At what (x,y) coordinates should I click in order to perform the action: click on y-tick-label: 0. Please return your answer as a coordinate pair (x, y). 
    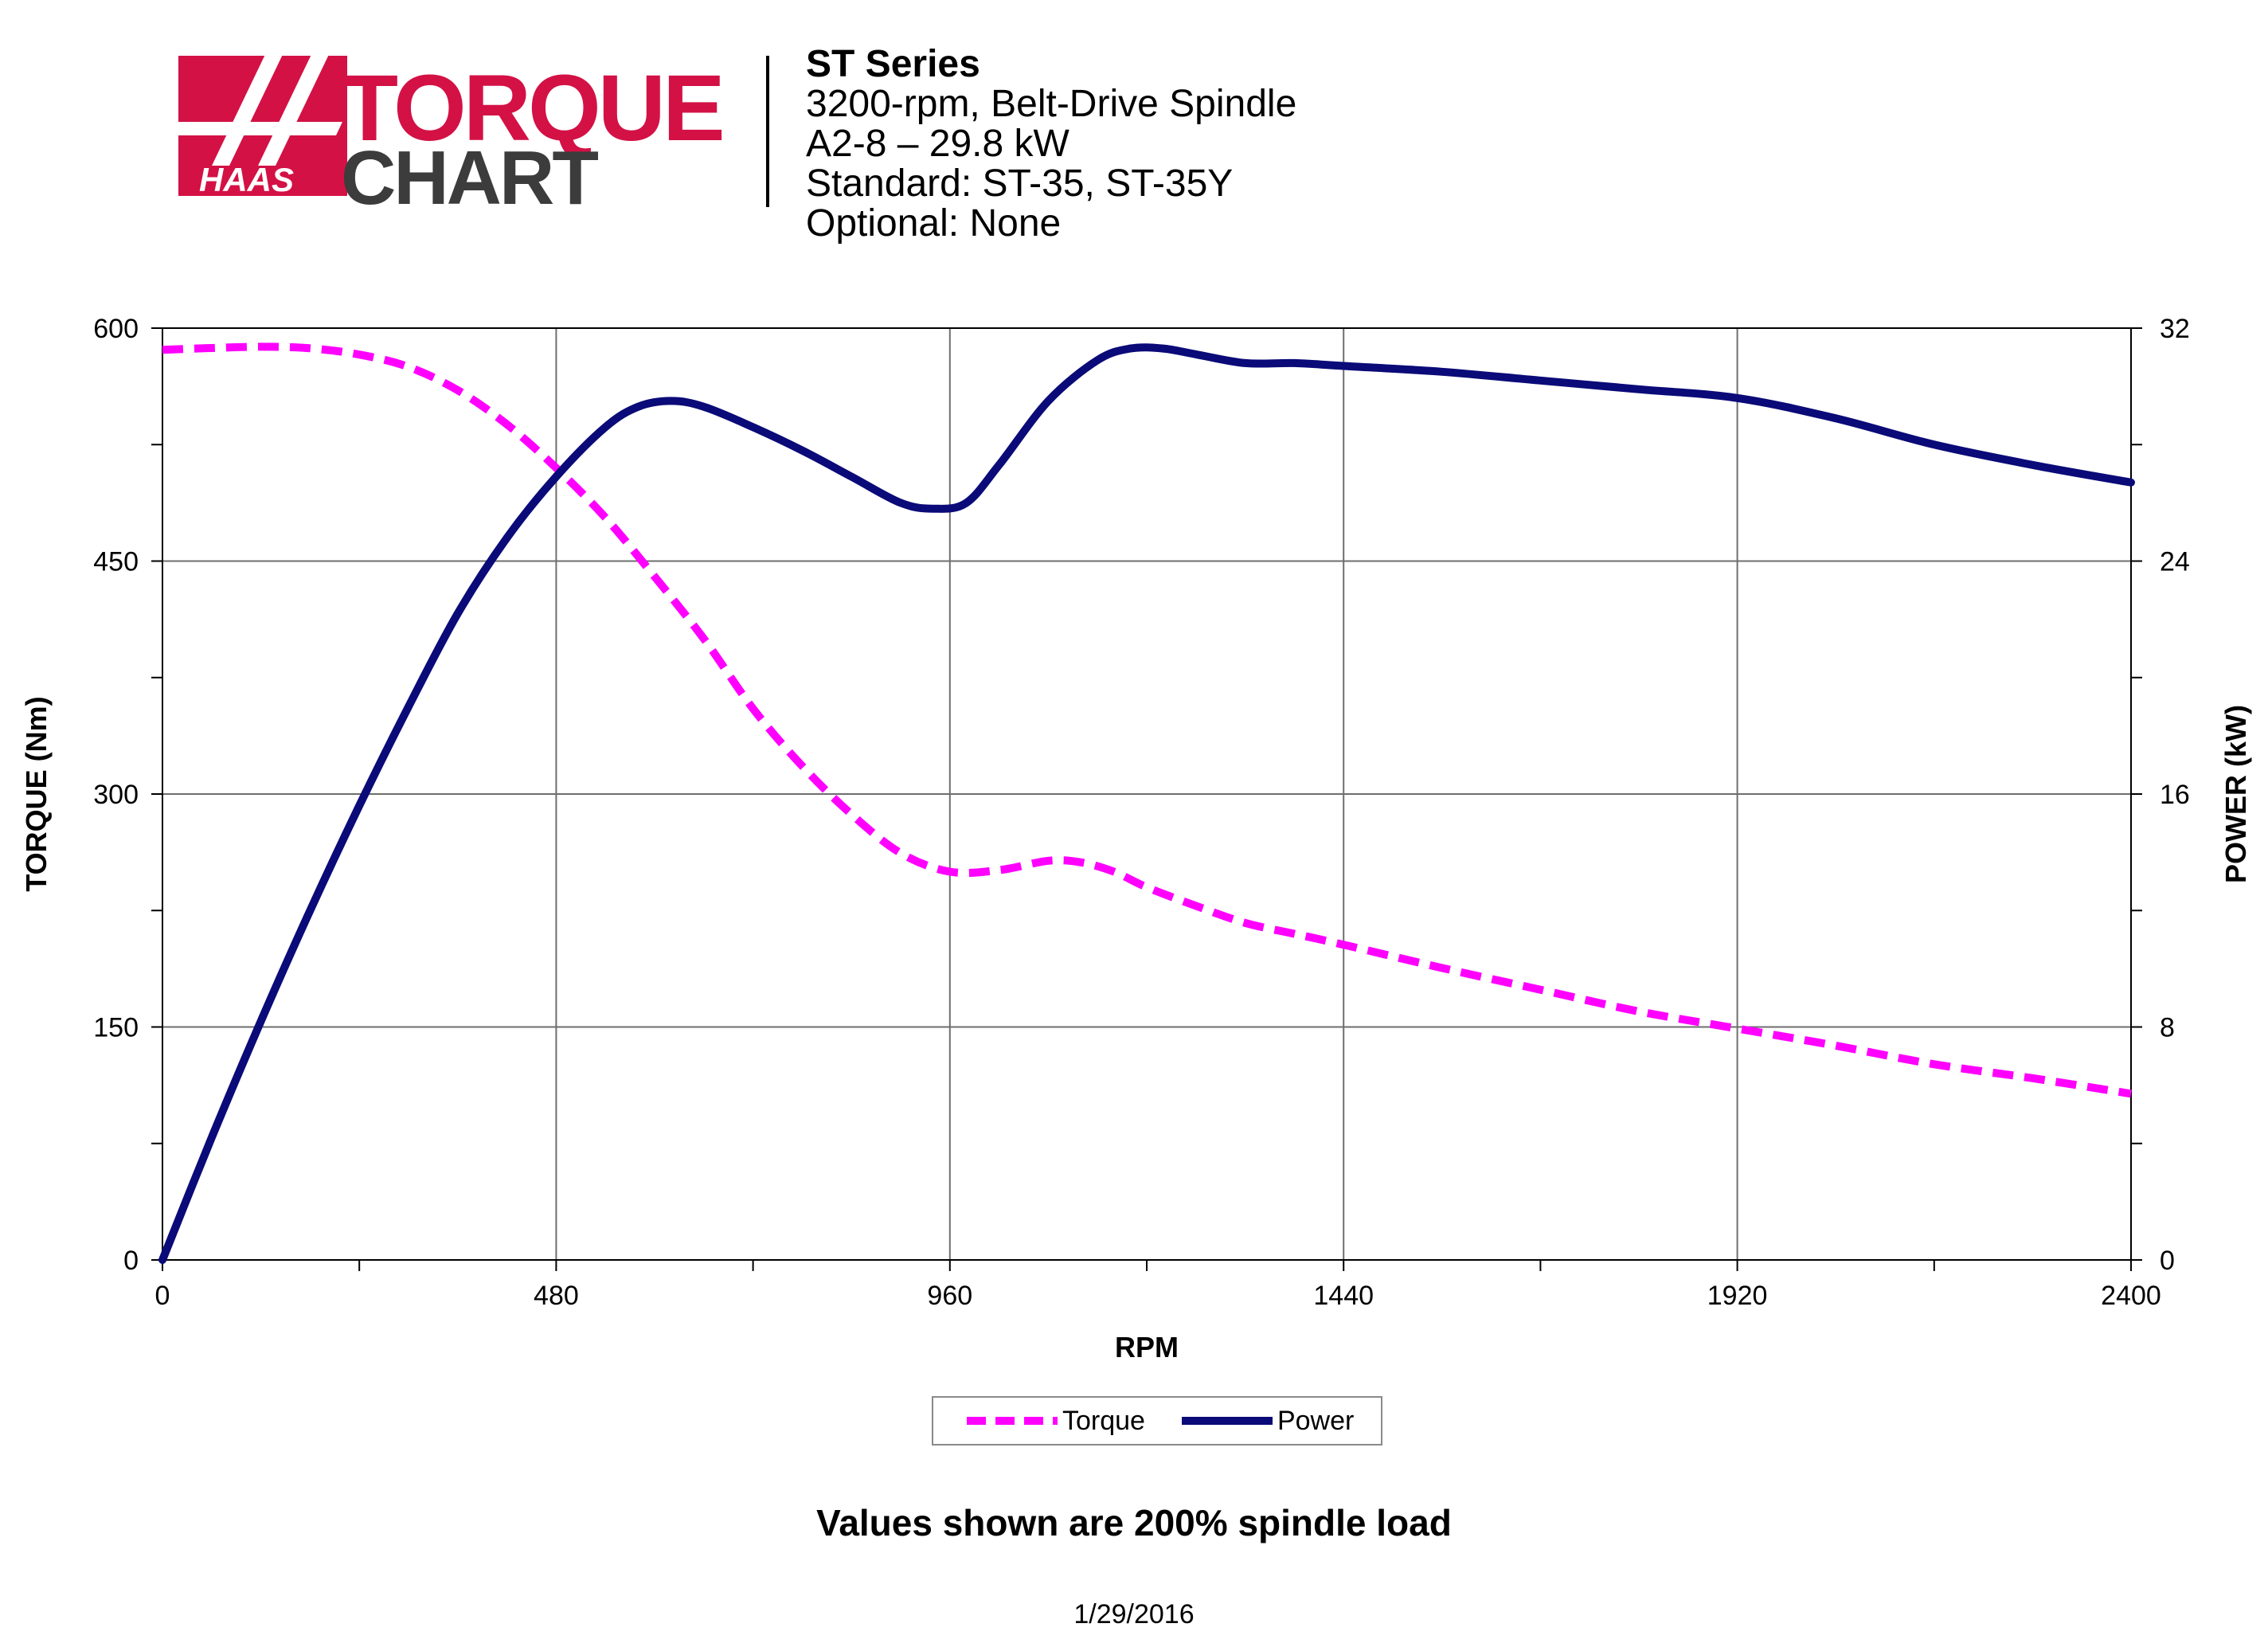
    Looking at the image, I should click on (131, 1261).